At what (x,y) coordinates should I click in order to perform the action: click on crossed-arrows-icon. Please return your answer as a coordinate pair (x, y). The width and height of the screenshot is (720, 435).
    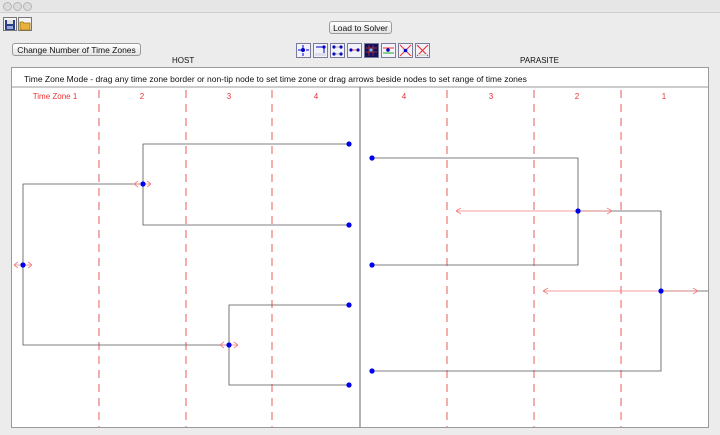
    Looking at the image, I should click on (405, 50).